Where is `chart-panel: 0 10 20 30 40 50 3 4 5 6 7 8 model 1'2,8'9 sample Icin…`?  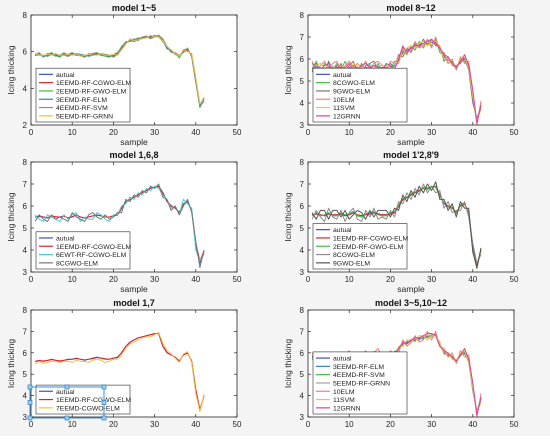
chart-panel: 0 10 20 30 40 50 3 4 5 6 7 8 model 1'2,8'9 sample Icin… is located at coordinates (401, 222).